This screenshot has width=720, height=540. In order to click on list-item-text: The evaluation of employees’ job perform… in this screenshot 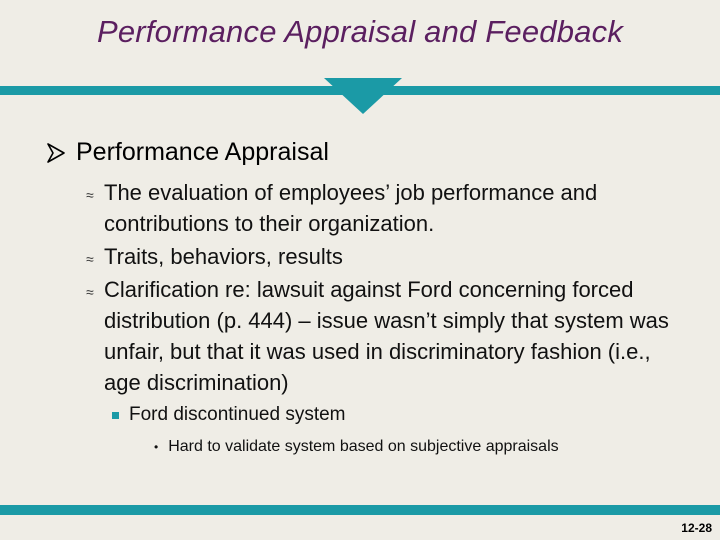, I will do `click(351, 208)`.